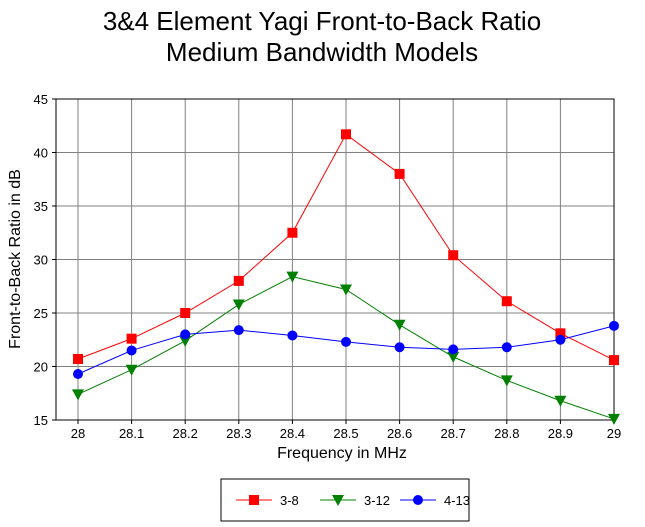 This screenshot has height=527, width=645. I want to click on legend-label: 3-8, so click(289, 500).